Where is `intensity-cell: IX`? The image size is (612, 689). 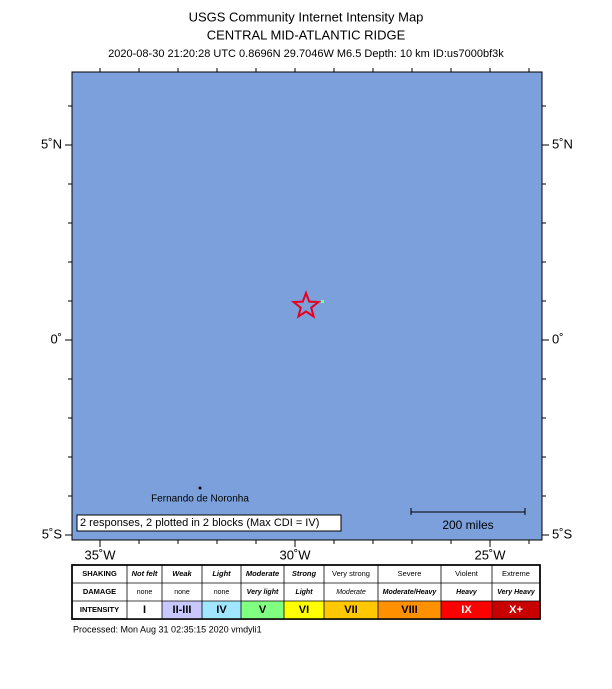
intensity-cell: IX is located at coordinates (466, 610).